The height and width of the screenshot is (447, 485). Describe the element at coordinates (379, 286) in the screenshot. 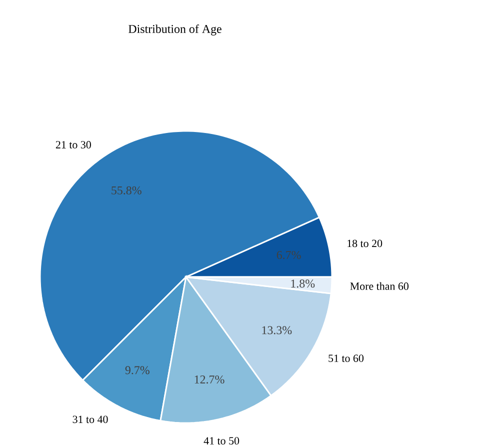

I see `slice-label: More than 60` at that location.